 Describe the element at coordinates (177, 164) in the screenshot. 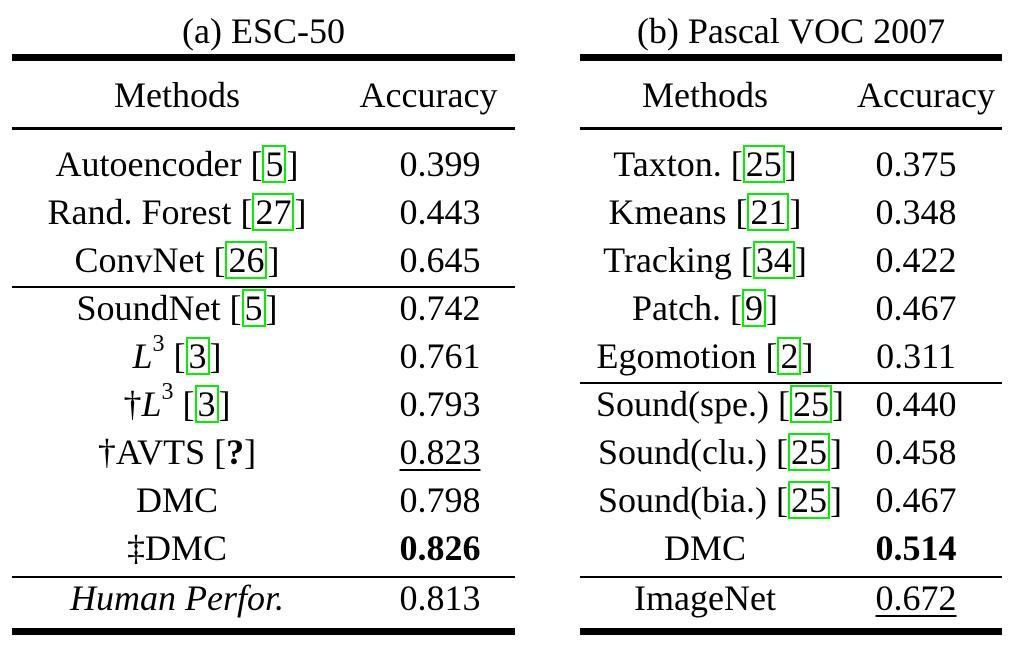

I see `row-method: Autoencoder [5]` at that location.